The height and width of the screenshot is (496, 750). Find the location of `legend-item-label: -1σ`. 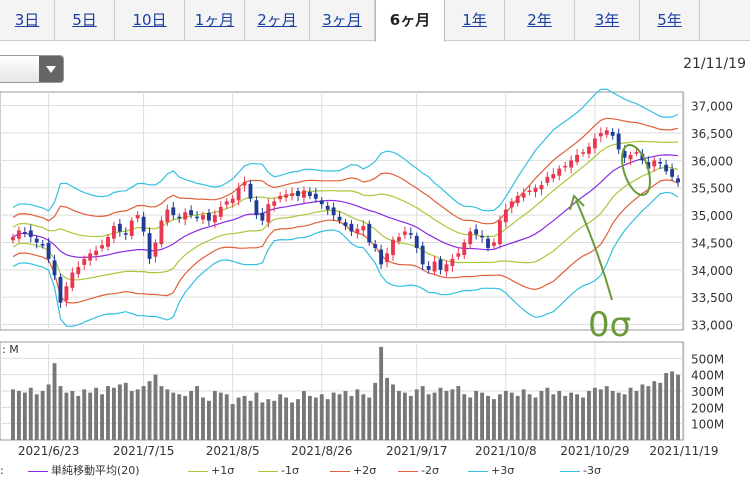

legend-item-label: -1σ is located at coordinates (290, 470).